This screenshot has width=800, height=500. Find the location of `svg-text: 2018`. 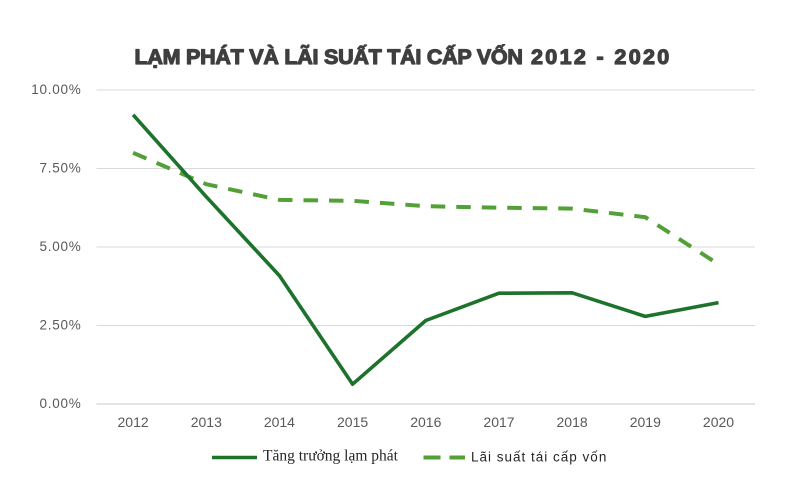

svg-text: 2018 is located at coordinates (572, 422).